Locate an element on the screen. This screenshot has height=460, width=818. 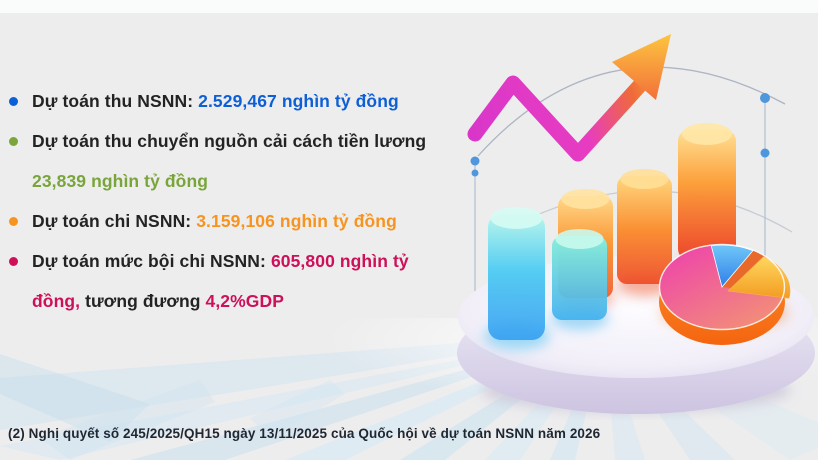
bar-teal is located at coordinates (579, 274).